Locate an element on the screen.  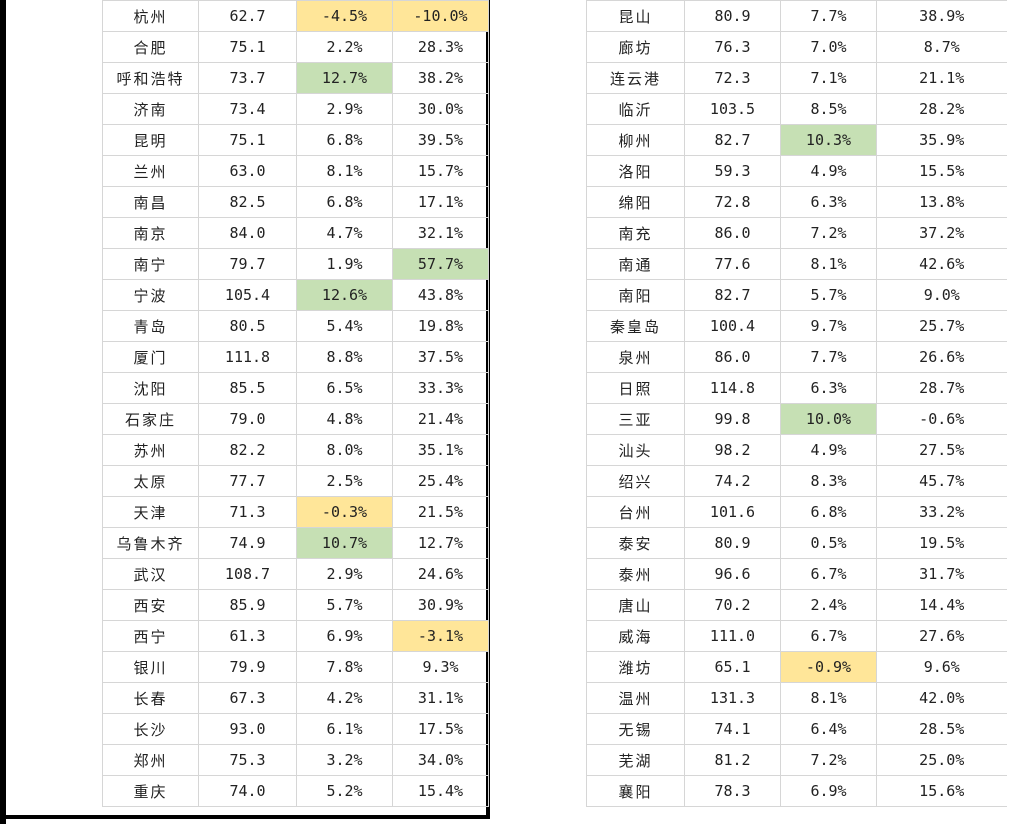
change1-cell: 6.4% is located at coordinates (828, 729).